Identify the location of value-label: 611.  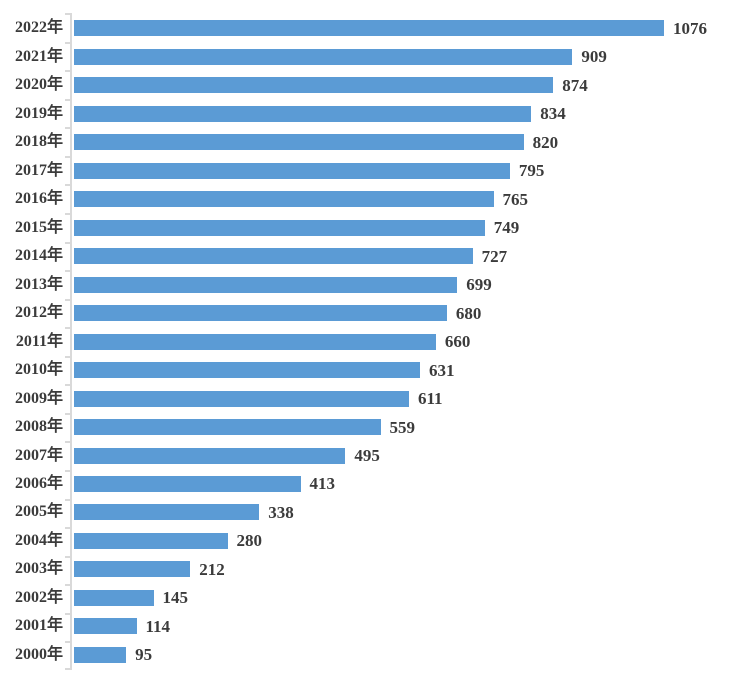
(430, 399).